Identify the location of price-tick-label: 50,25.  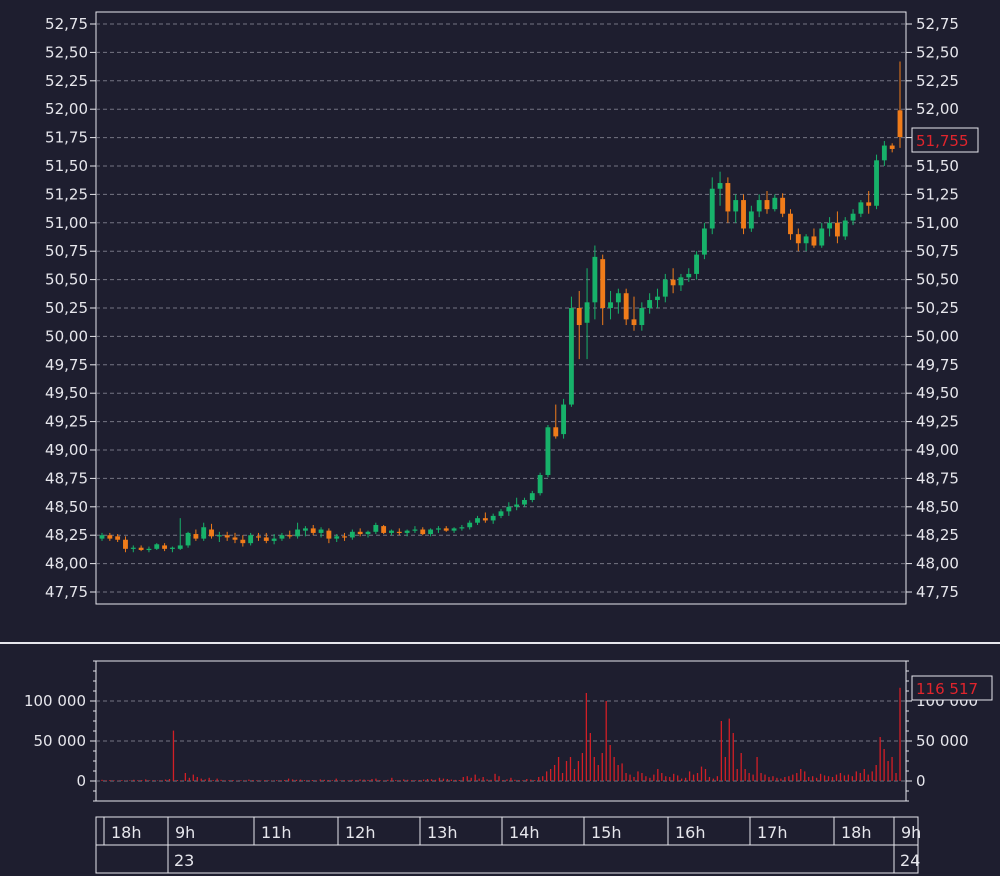
(66, 308).